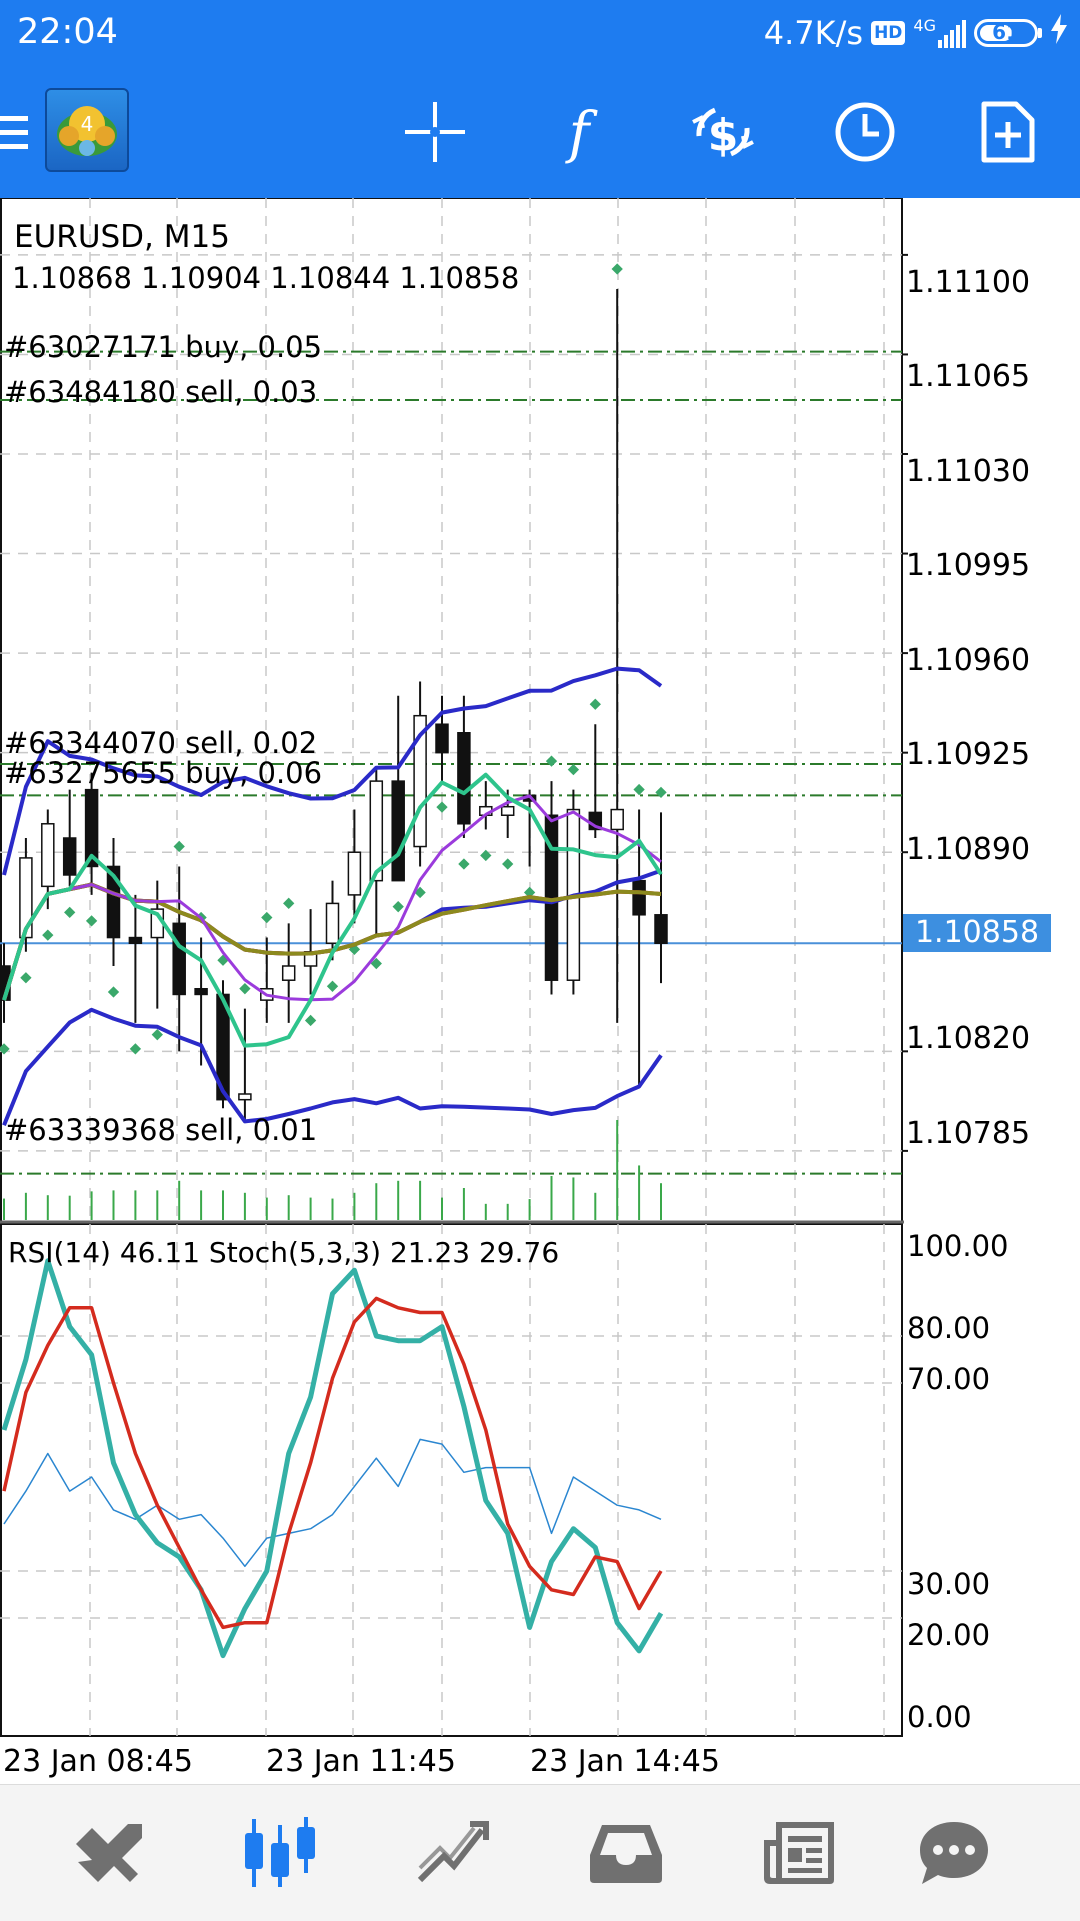 The image size is (1080, 1921). I want to click on chart-symbol: EURUSD, M15, so click(122, 237).